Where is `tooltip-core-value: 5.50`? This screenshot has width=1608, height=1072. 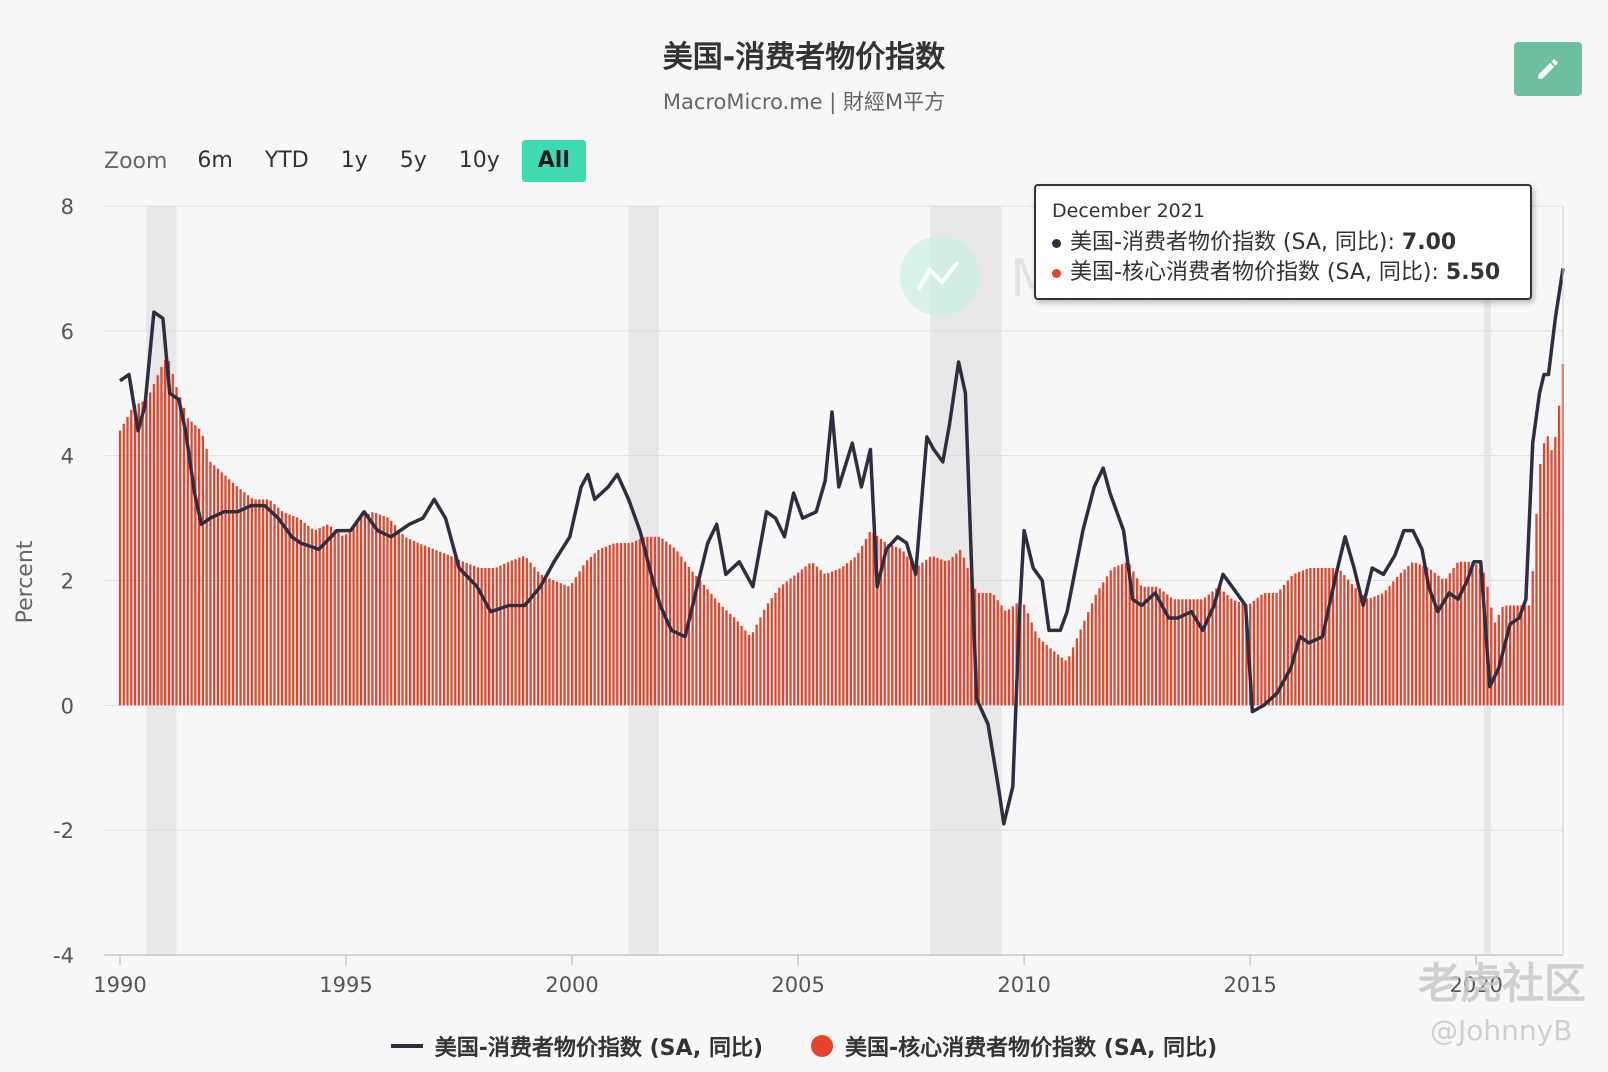 tooltip-core-value: 5.50 is located at coordinates (1473, 272).